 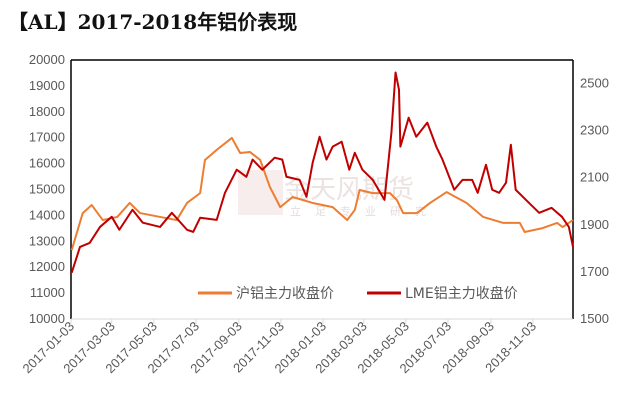 I want to click on y-right-tick-label: 2300, so click(x=594, y=130).